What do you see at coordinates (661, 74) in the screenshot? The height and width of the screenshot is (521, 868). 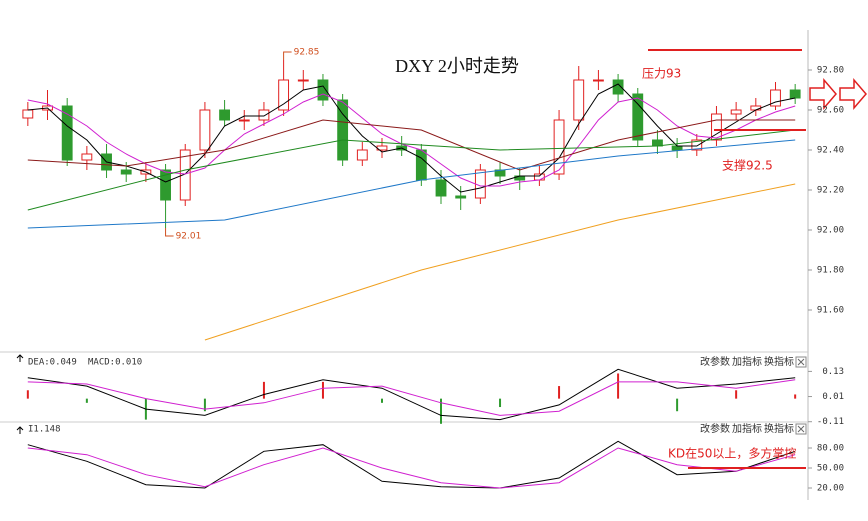 I see `level-label: 压力93` at bounding box center [661, 74].